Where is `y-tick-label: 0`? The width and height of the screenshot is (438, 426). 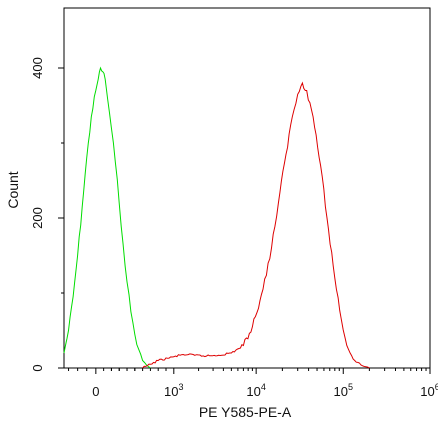 y-tick-label: 0 is located at coordinates (37, 367).